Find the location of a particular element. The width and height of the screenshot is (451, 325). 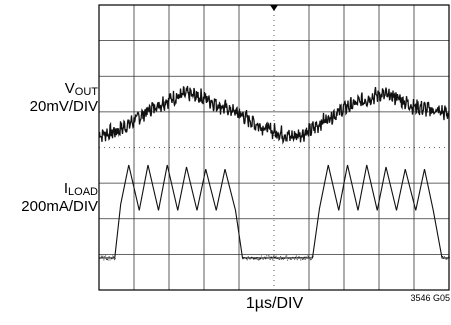

iload-scale-label: 200mA/DIV is located at coordinates (59, 206).